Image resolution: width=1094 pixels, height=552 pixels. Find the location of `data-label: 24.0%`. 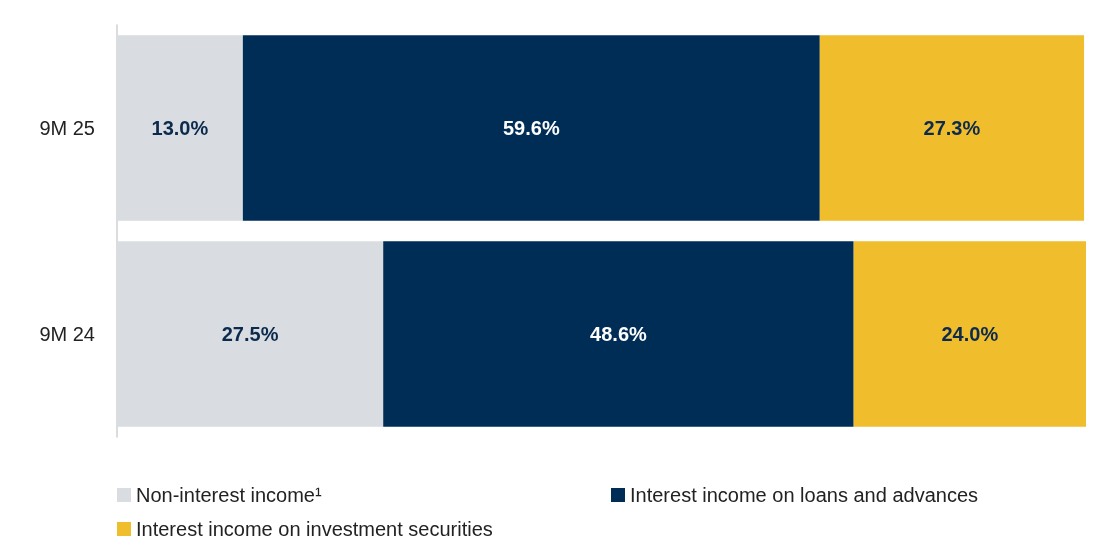

data-label: 24.0% is located at coordinates (970, 334).